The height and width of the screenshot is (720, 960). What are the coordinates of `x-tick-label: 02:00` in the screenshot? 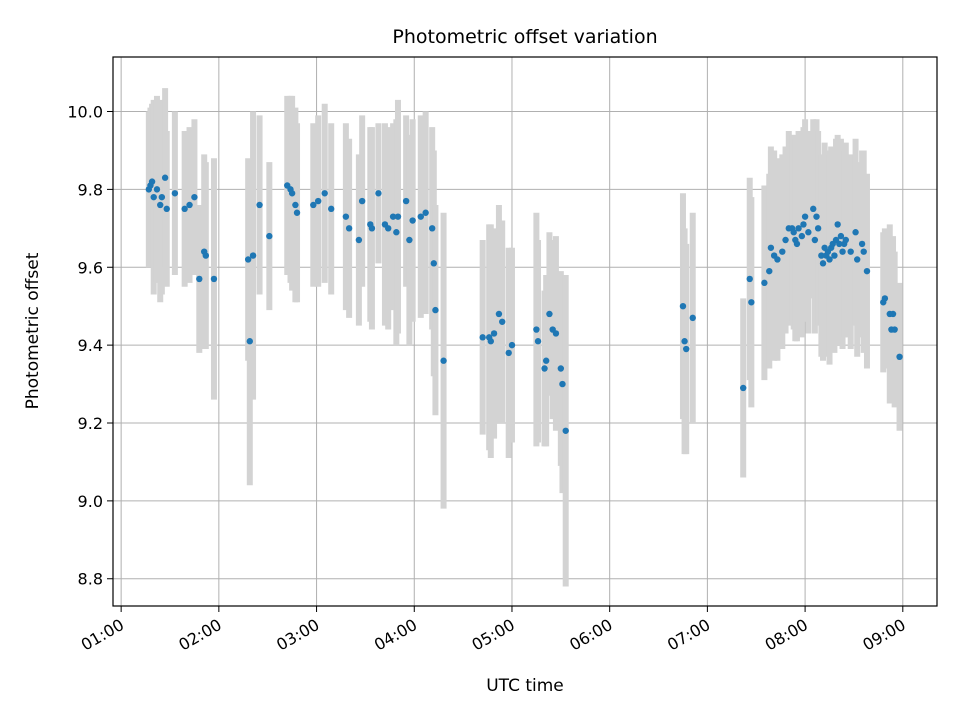 It's located at (199, 635).